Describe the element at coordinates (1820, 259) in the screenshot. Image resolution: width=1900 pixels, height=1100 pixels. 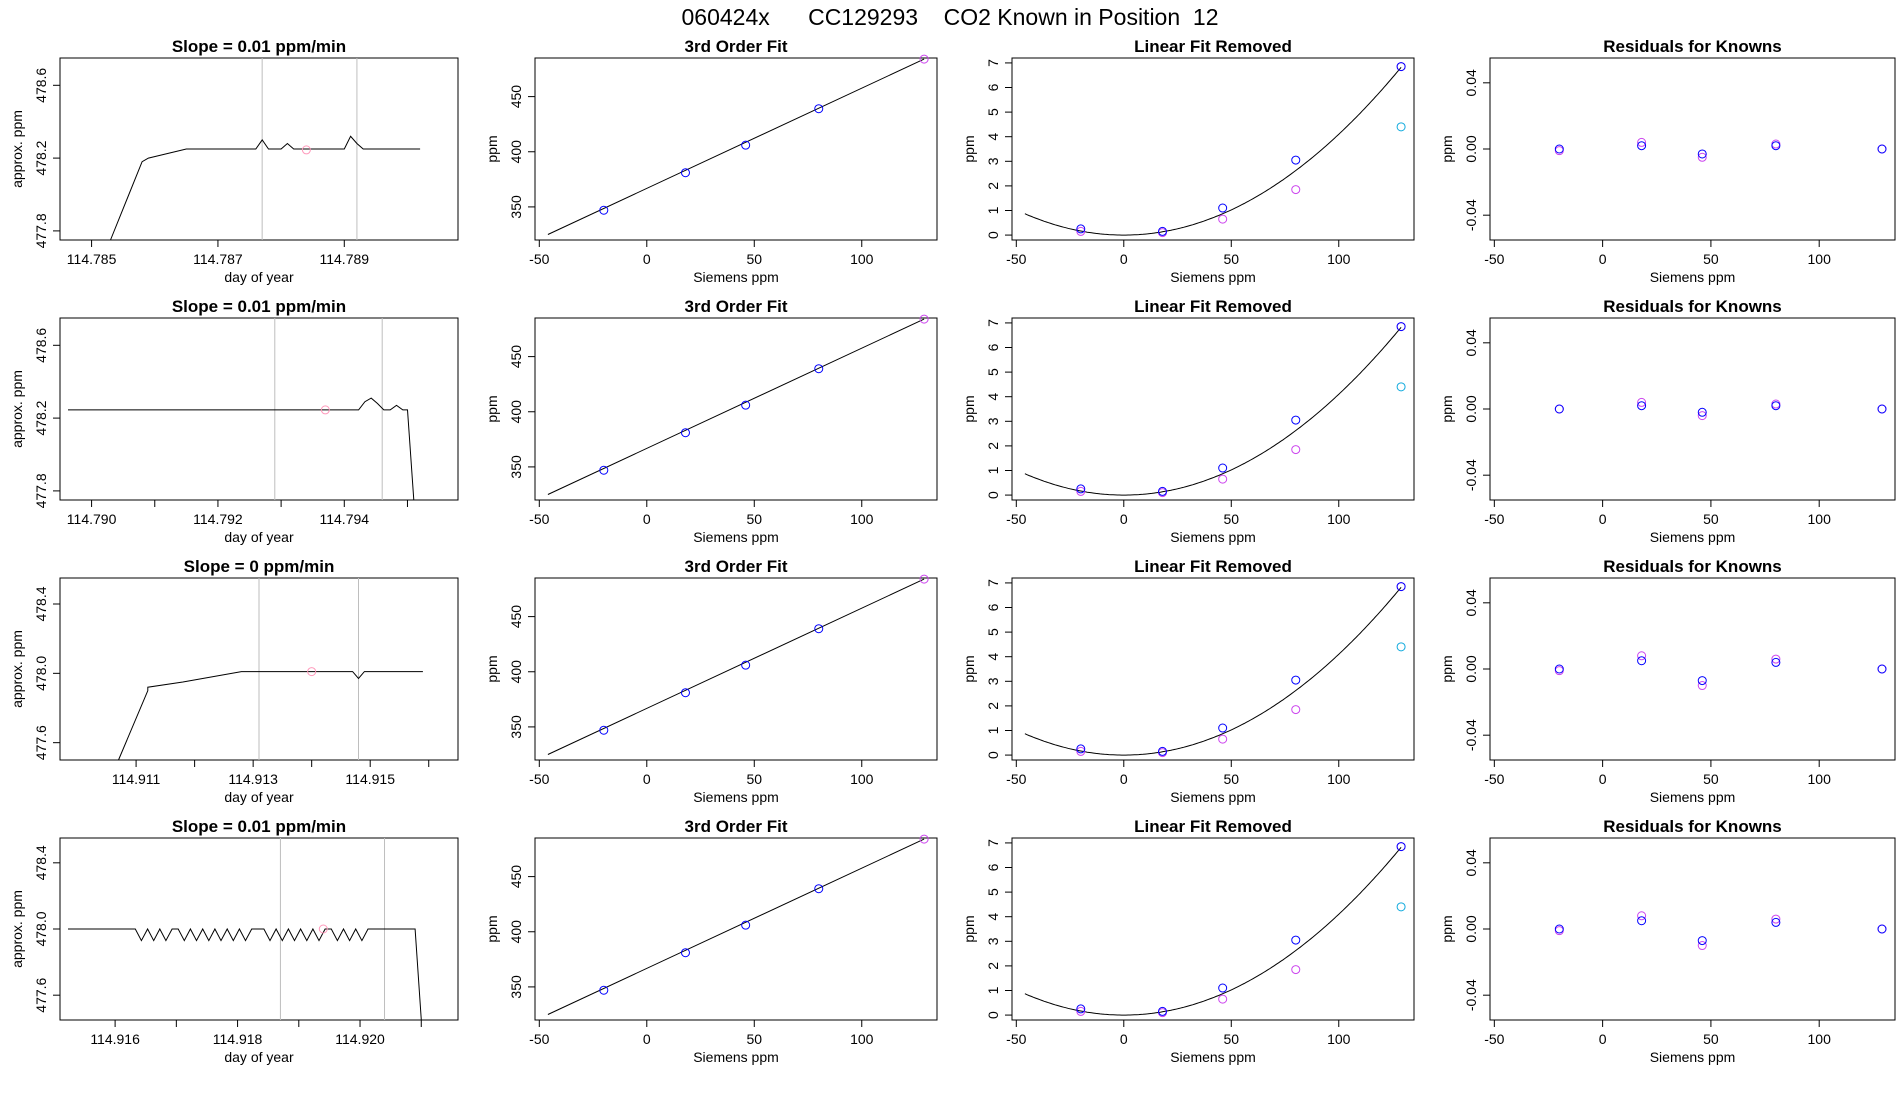
I see `resid-r0-xtick-label: 100` at that location.